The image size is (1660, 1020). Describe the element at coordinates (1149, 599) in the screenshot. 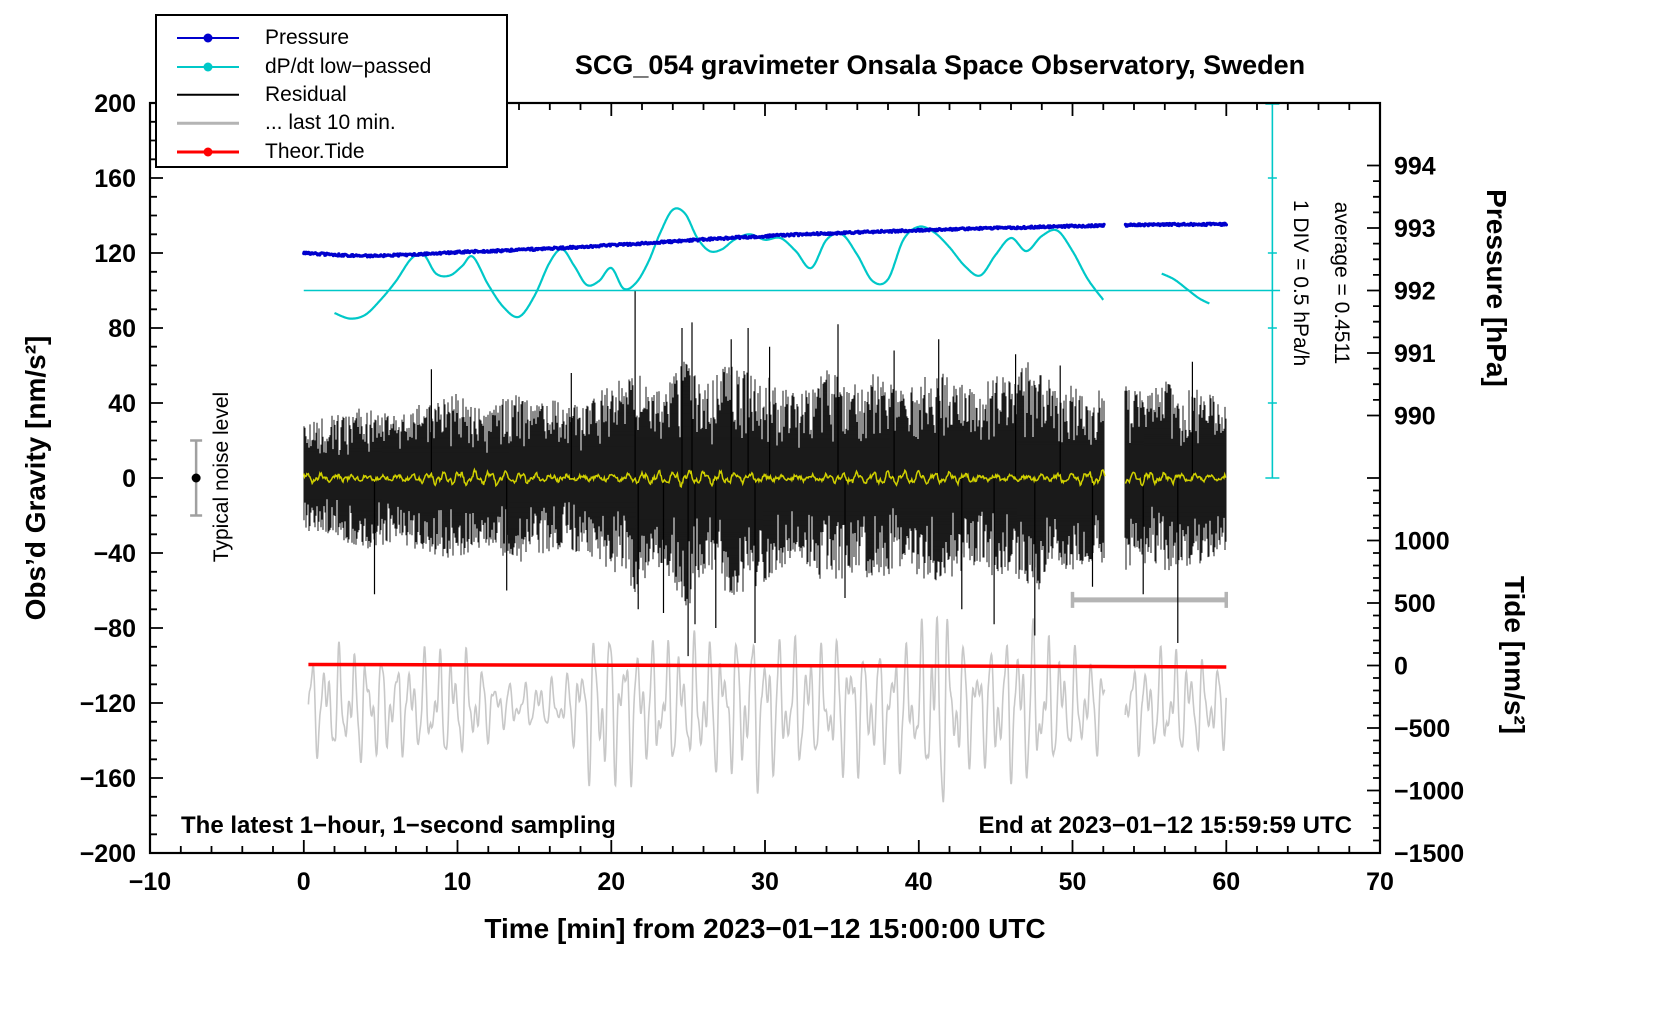

I see `last10-indicator` at that location.